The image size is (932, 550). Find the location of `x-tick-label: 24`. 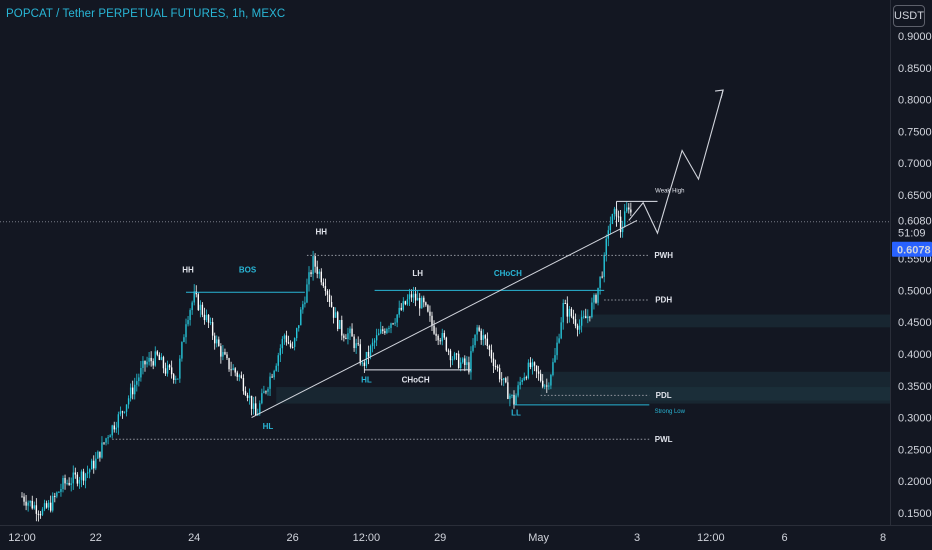

x-tick-label: 24 is located at coordinates (194, 538).